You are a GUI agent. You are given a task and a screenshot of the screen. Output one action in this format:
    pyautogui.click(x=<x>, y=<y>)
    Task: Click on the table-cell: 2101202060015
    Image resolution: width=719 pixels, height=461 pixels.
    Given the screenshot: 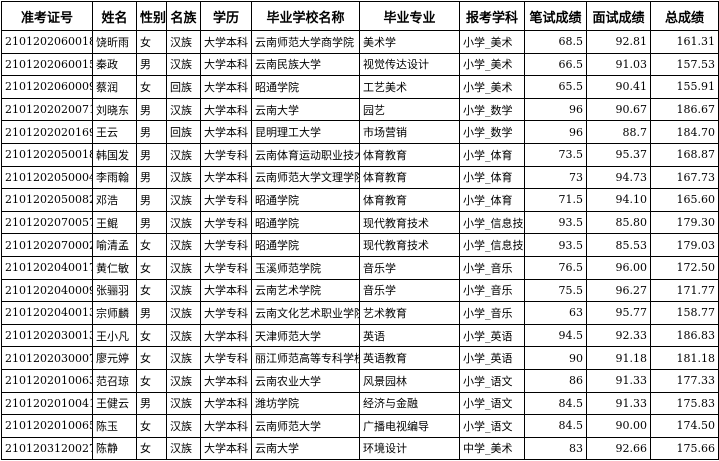 What is the action you would take?
    pyautogui.click(x=47, y=64)
    